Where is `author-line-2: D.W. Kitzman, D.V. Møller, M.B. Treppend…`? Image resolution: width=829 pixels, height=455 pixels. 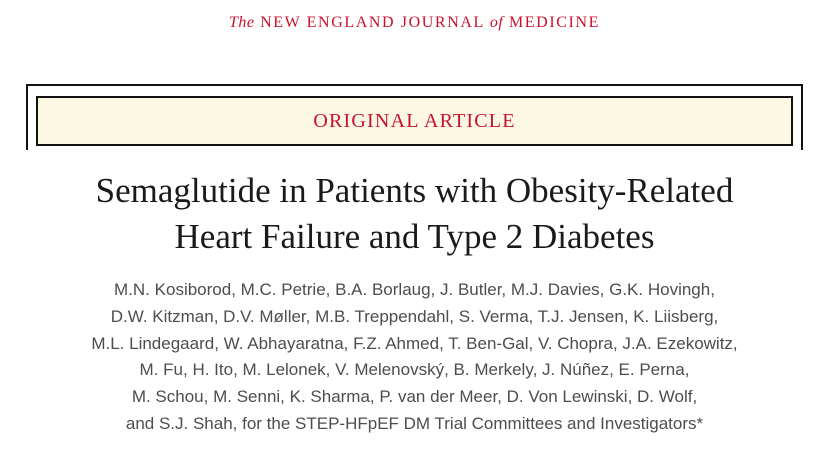
author-line-2: D.W. Kitzman, D.V. Møller, M.B. Treppend… is located at coordinates (414, 316).